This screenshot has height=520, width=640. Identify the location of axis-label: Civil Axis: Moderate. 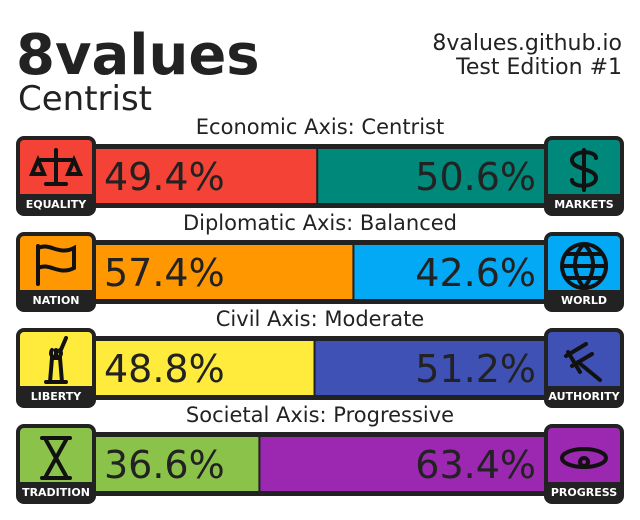
(320, 319).